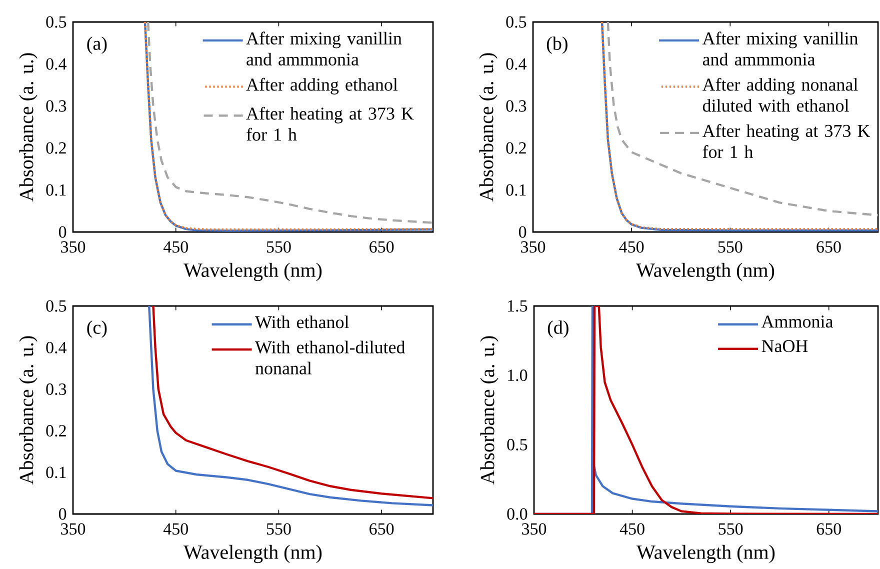 This screenshot has height=569, width=880. What do you see at coordinates (797, 322) in the screenshot?
I see `legend-label: Ammonia` at bounding box center [797, 322].